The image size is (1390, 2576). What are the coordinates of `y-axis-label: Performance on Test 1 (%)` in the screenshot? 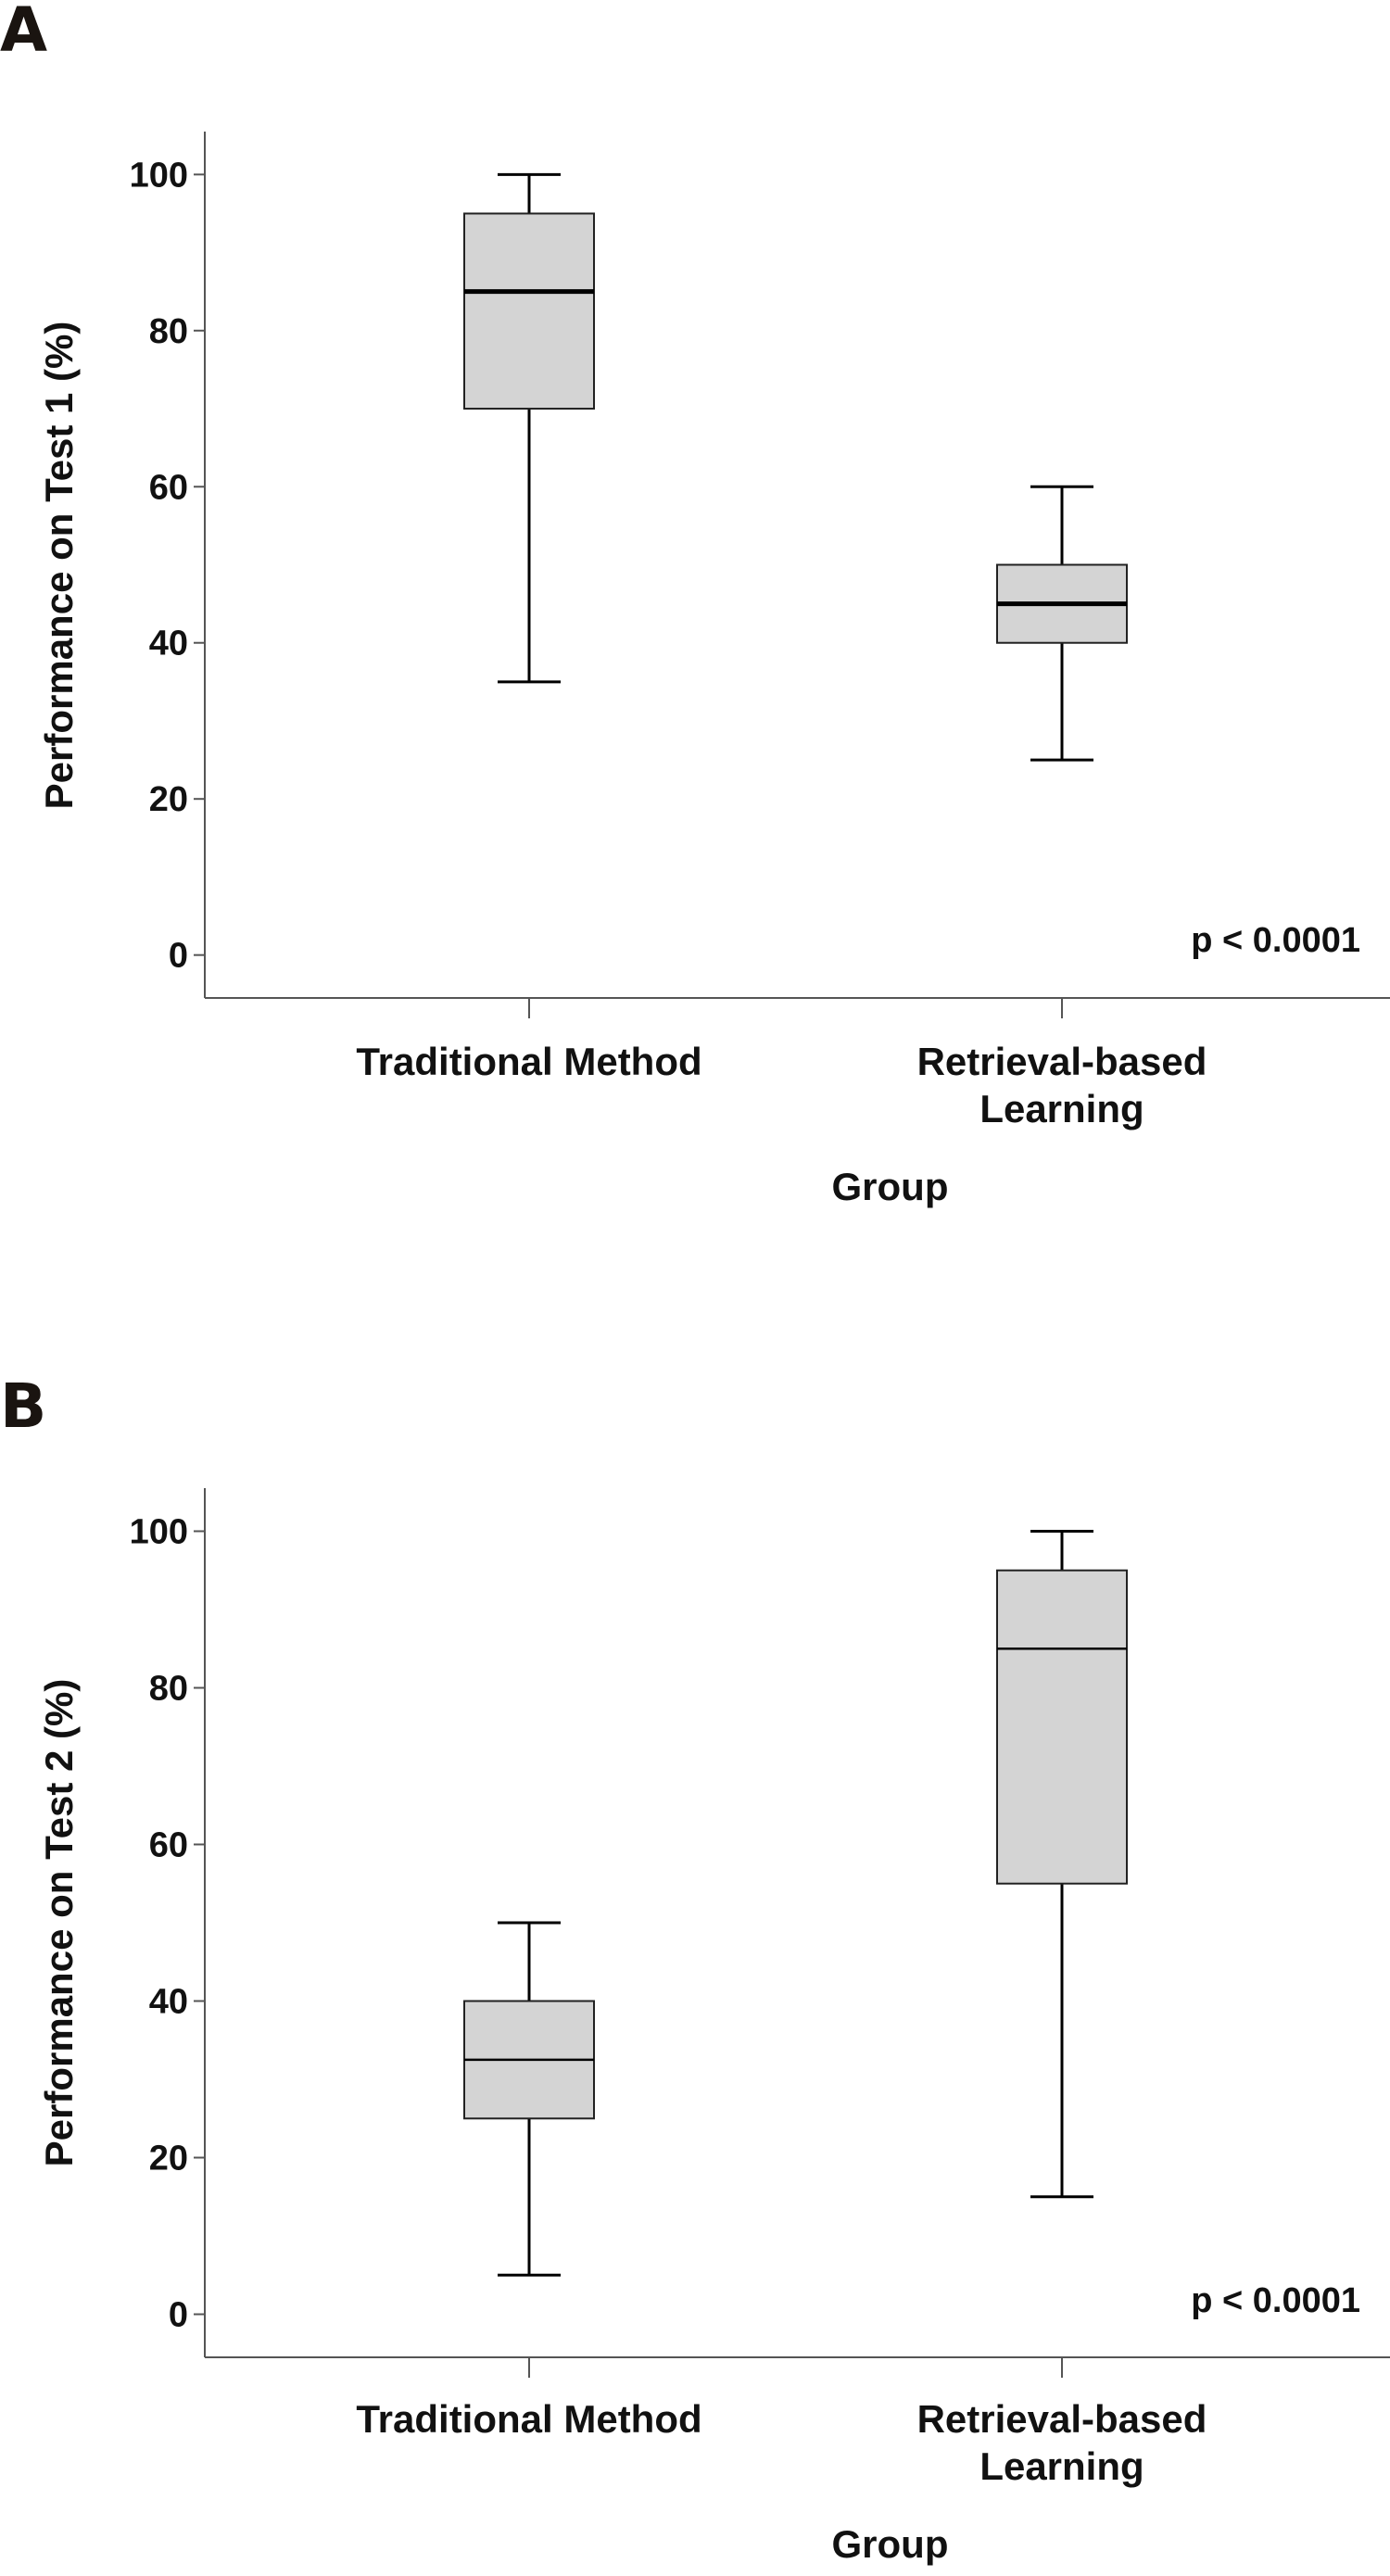 It's located at (59, 566).